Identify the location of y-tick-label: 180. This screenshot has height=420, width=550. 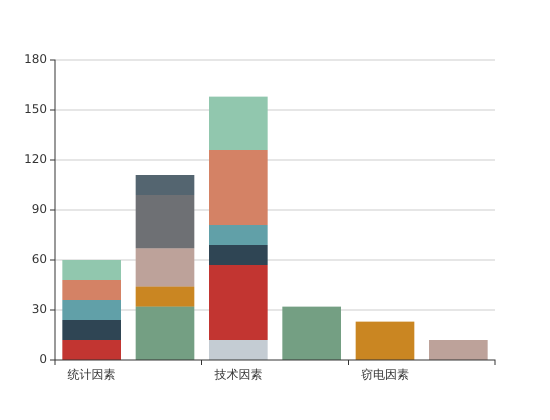
(35, 59).